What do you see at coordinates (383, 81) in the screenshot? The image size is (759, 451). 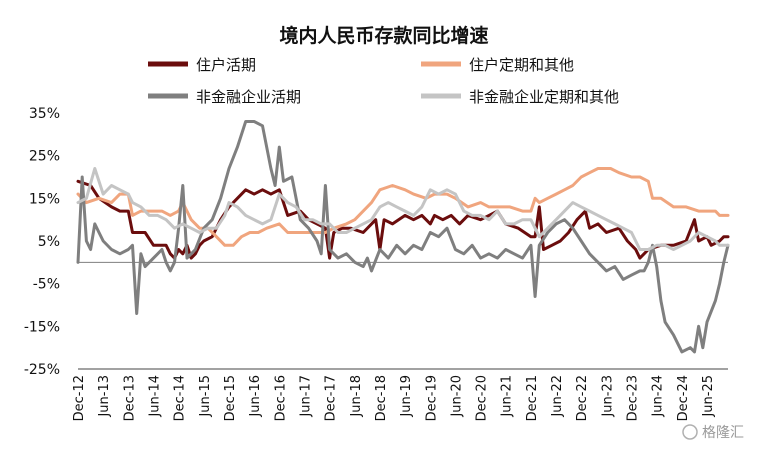 I see `legend: 住户活期 住户定期和其他 非金融企业活期 非金融企业定期和其他` at bounding box center [383, 81].